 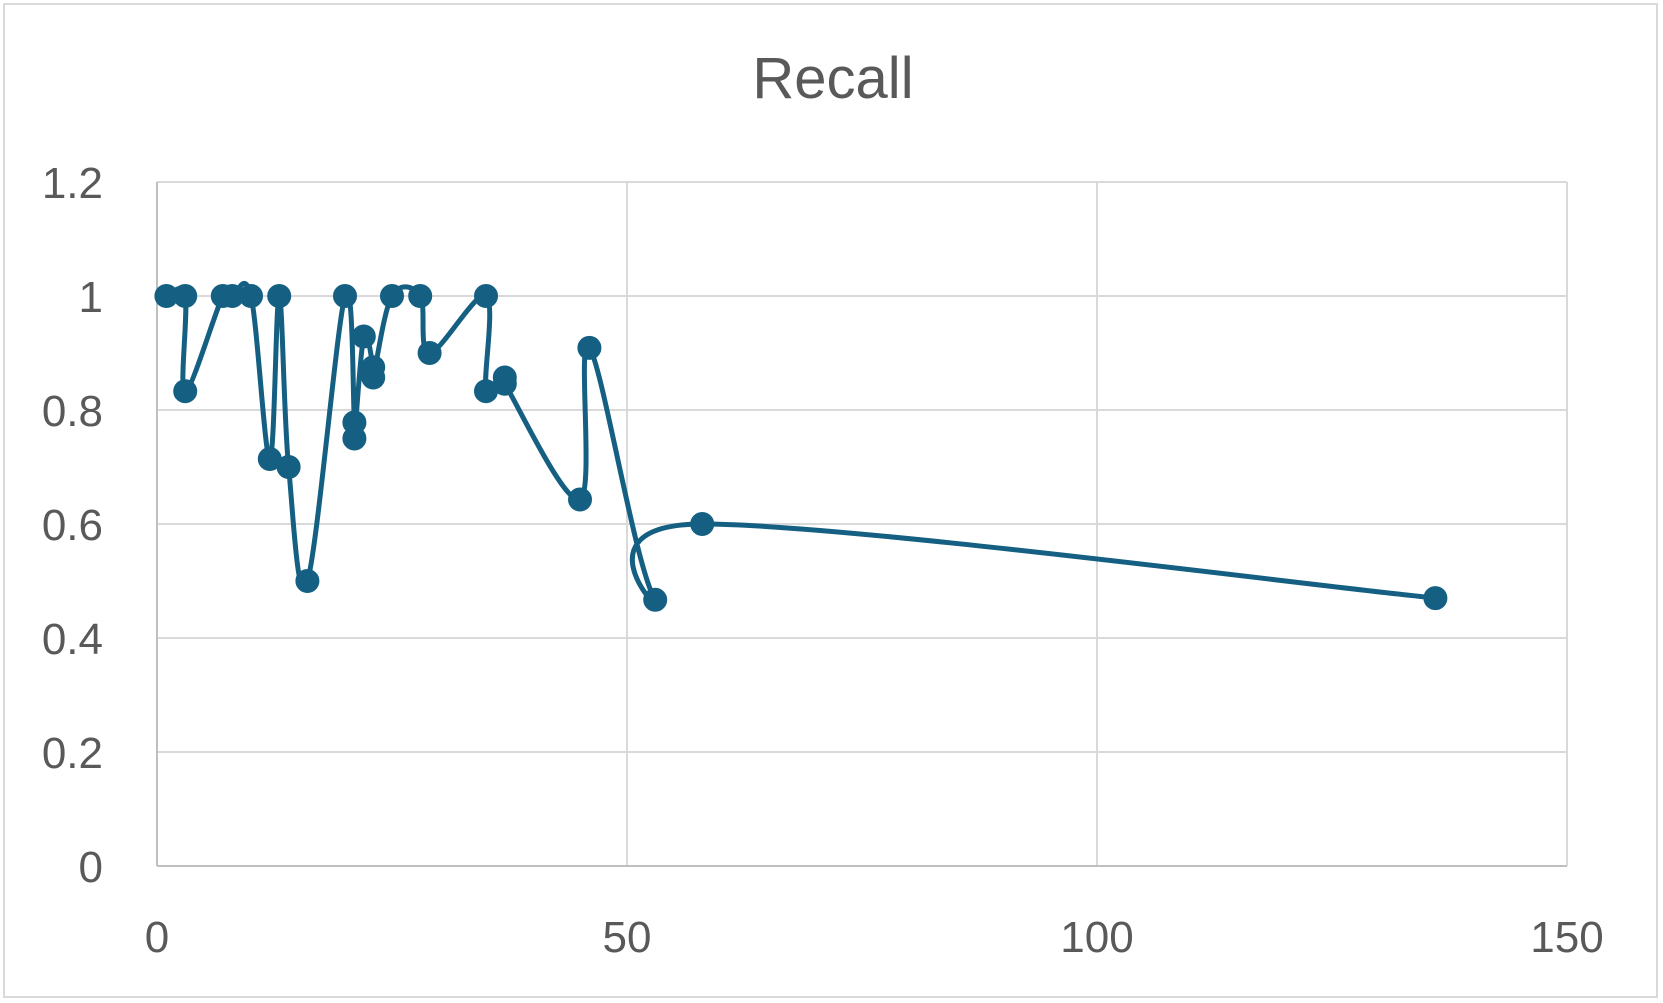 I want to click on x-tick-label: 100, so click(x=1096, y=937).